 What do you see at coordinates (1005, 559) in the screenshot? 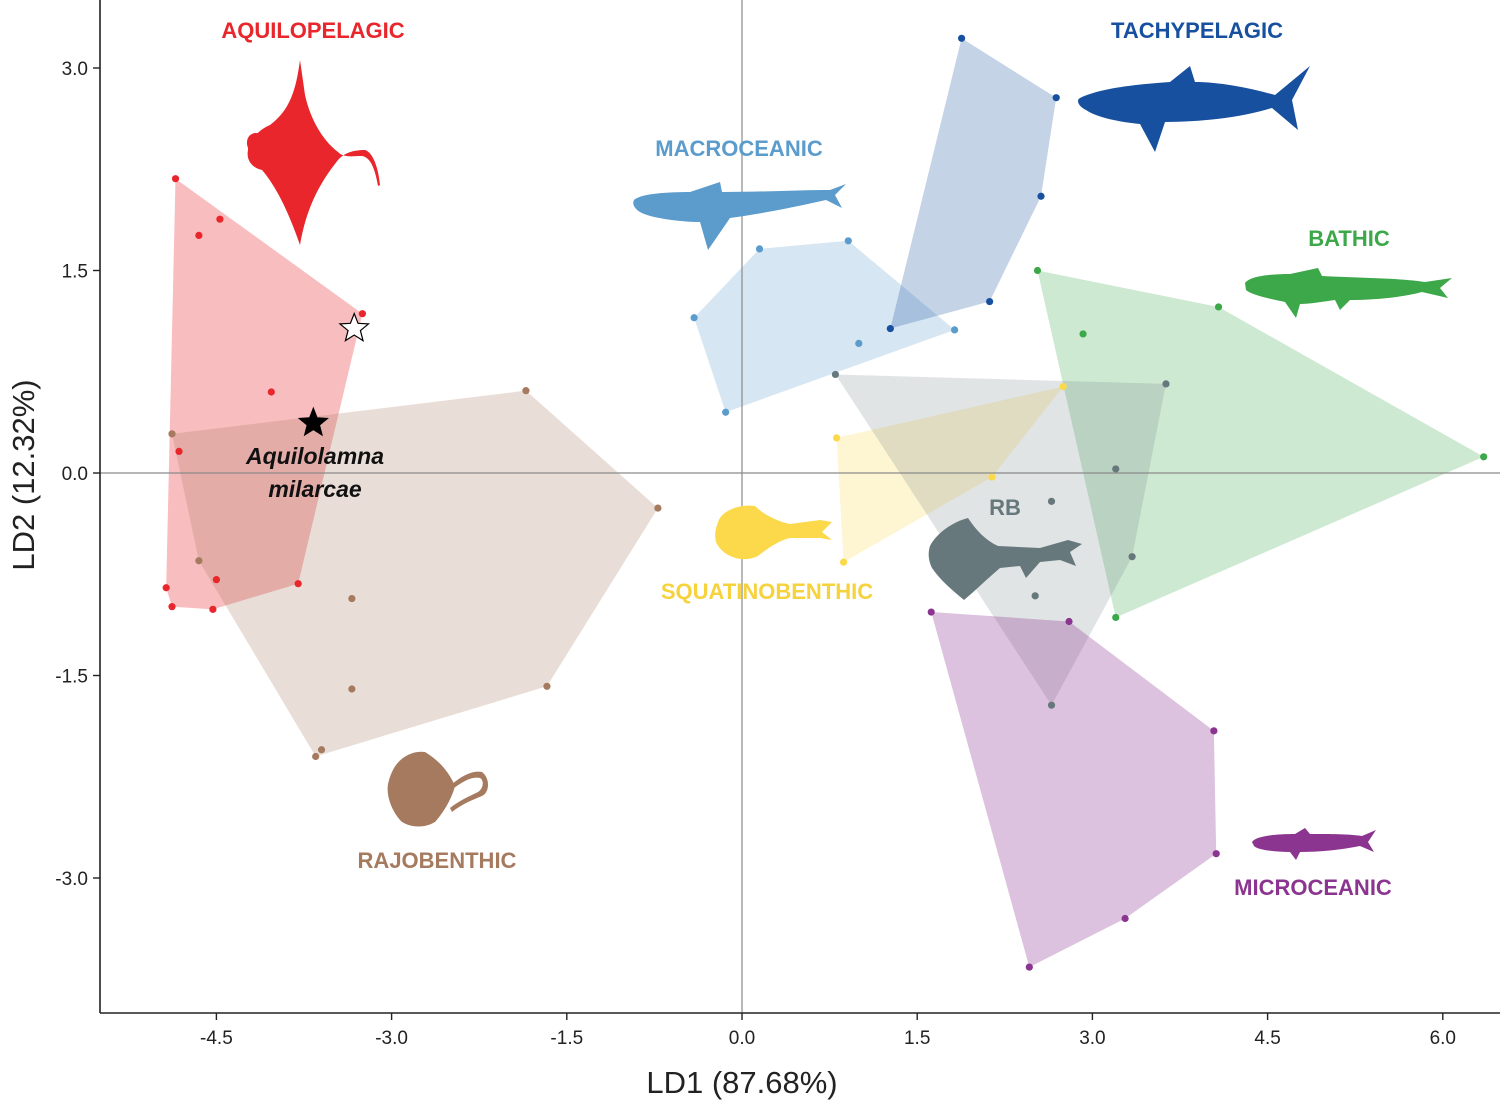
I see `guitarfish-silhouette-icon` at bounding box center [1005, 559].